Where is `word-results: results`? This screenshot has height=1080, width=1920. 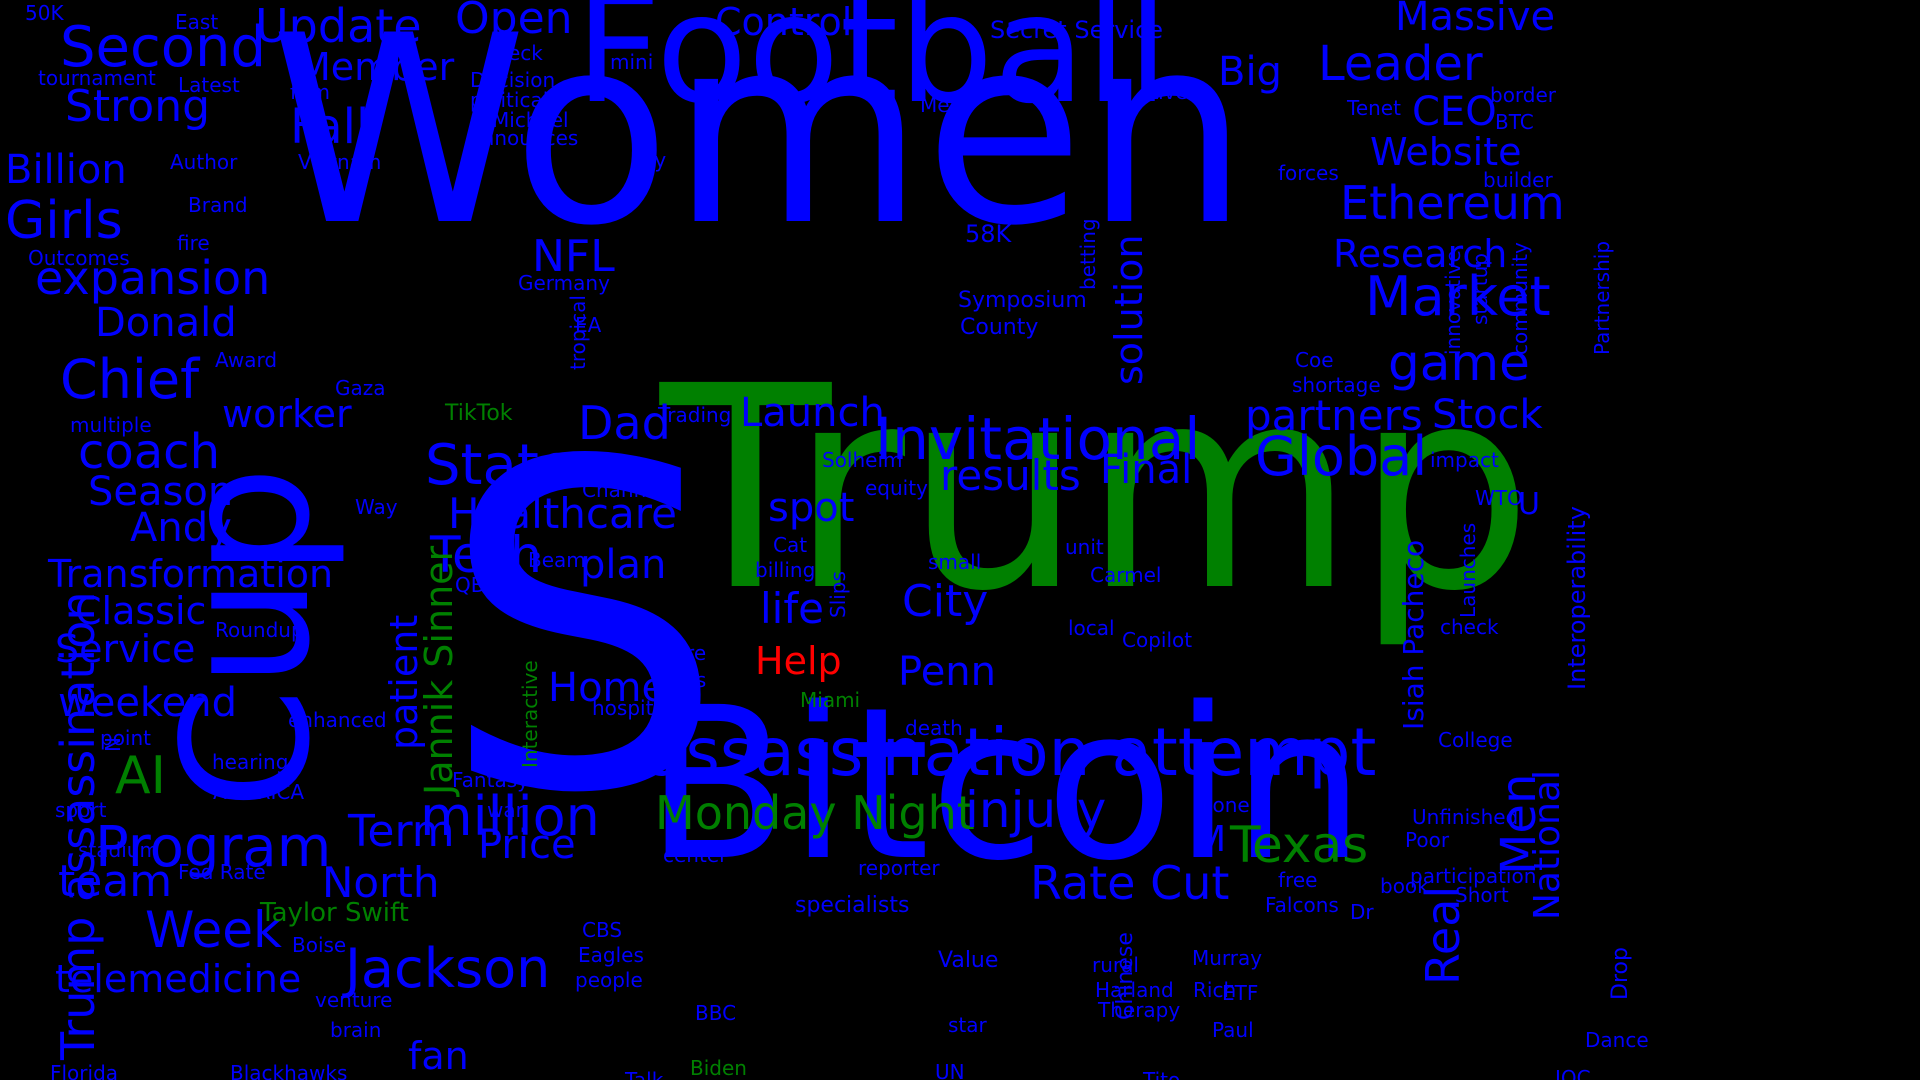
word-results: results is located at coordinates (1010, 475).